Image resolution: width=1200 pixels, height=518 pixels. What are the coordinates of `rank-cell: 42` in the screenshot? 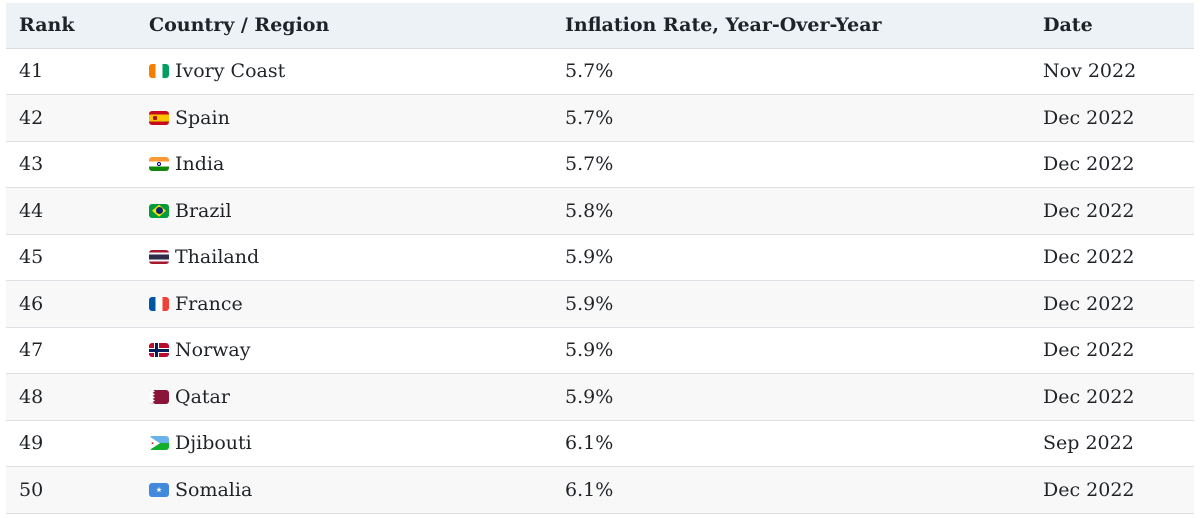 It's located at (31, 117).